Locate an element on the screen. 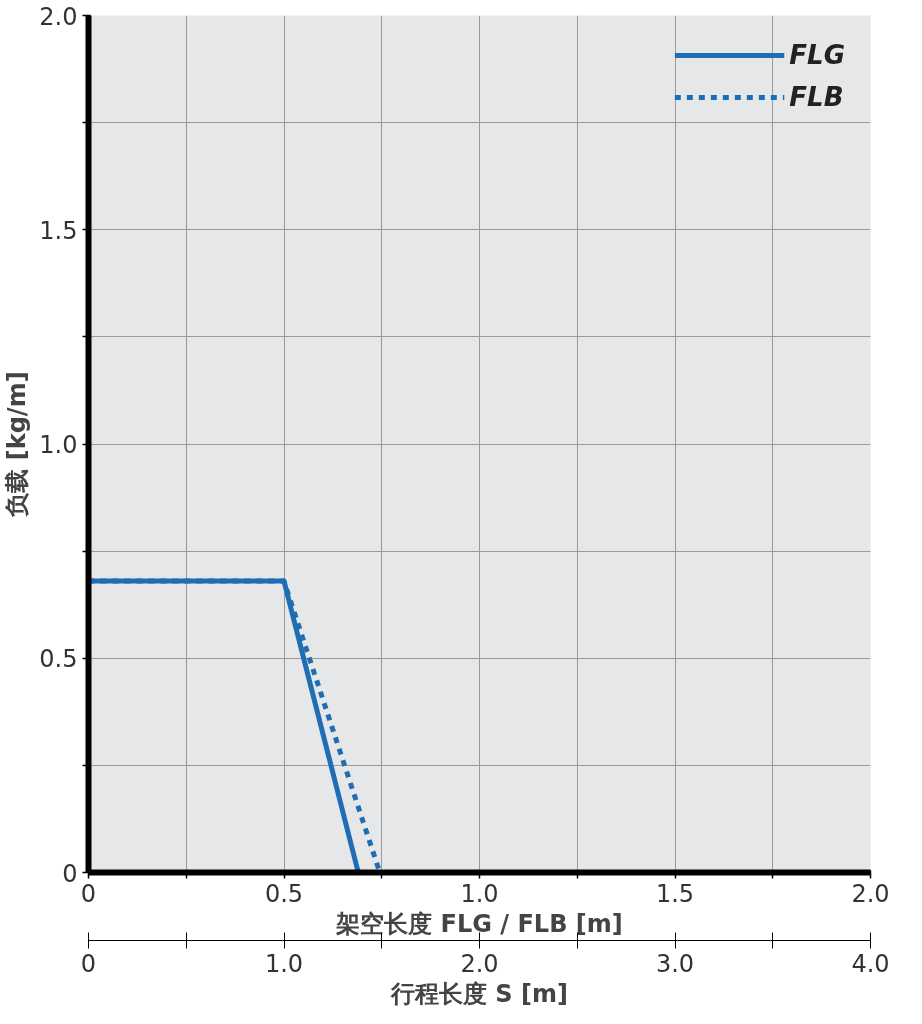  y-tick-label: 1.0 is located at coordinates (58, 445).